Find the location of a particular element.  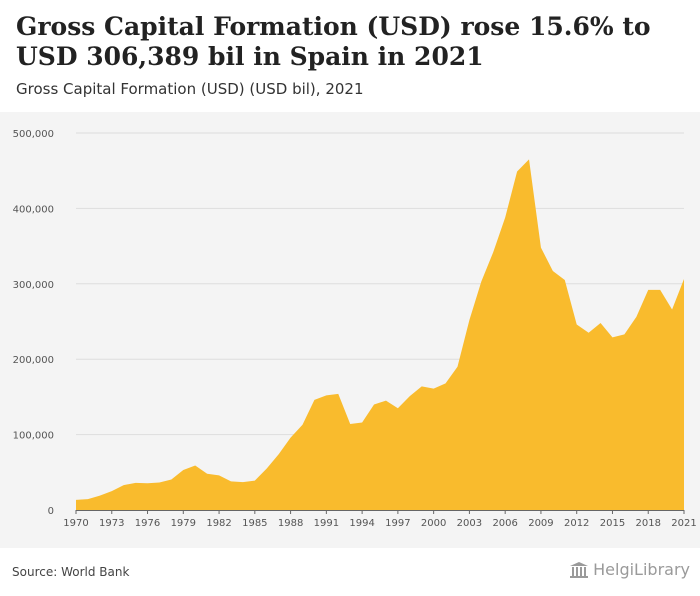

y-tick-label: 500,000 is located at coordinates (33, 134).